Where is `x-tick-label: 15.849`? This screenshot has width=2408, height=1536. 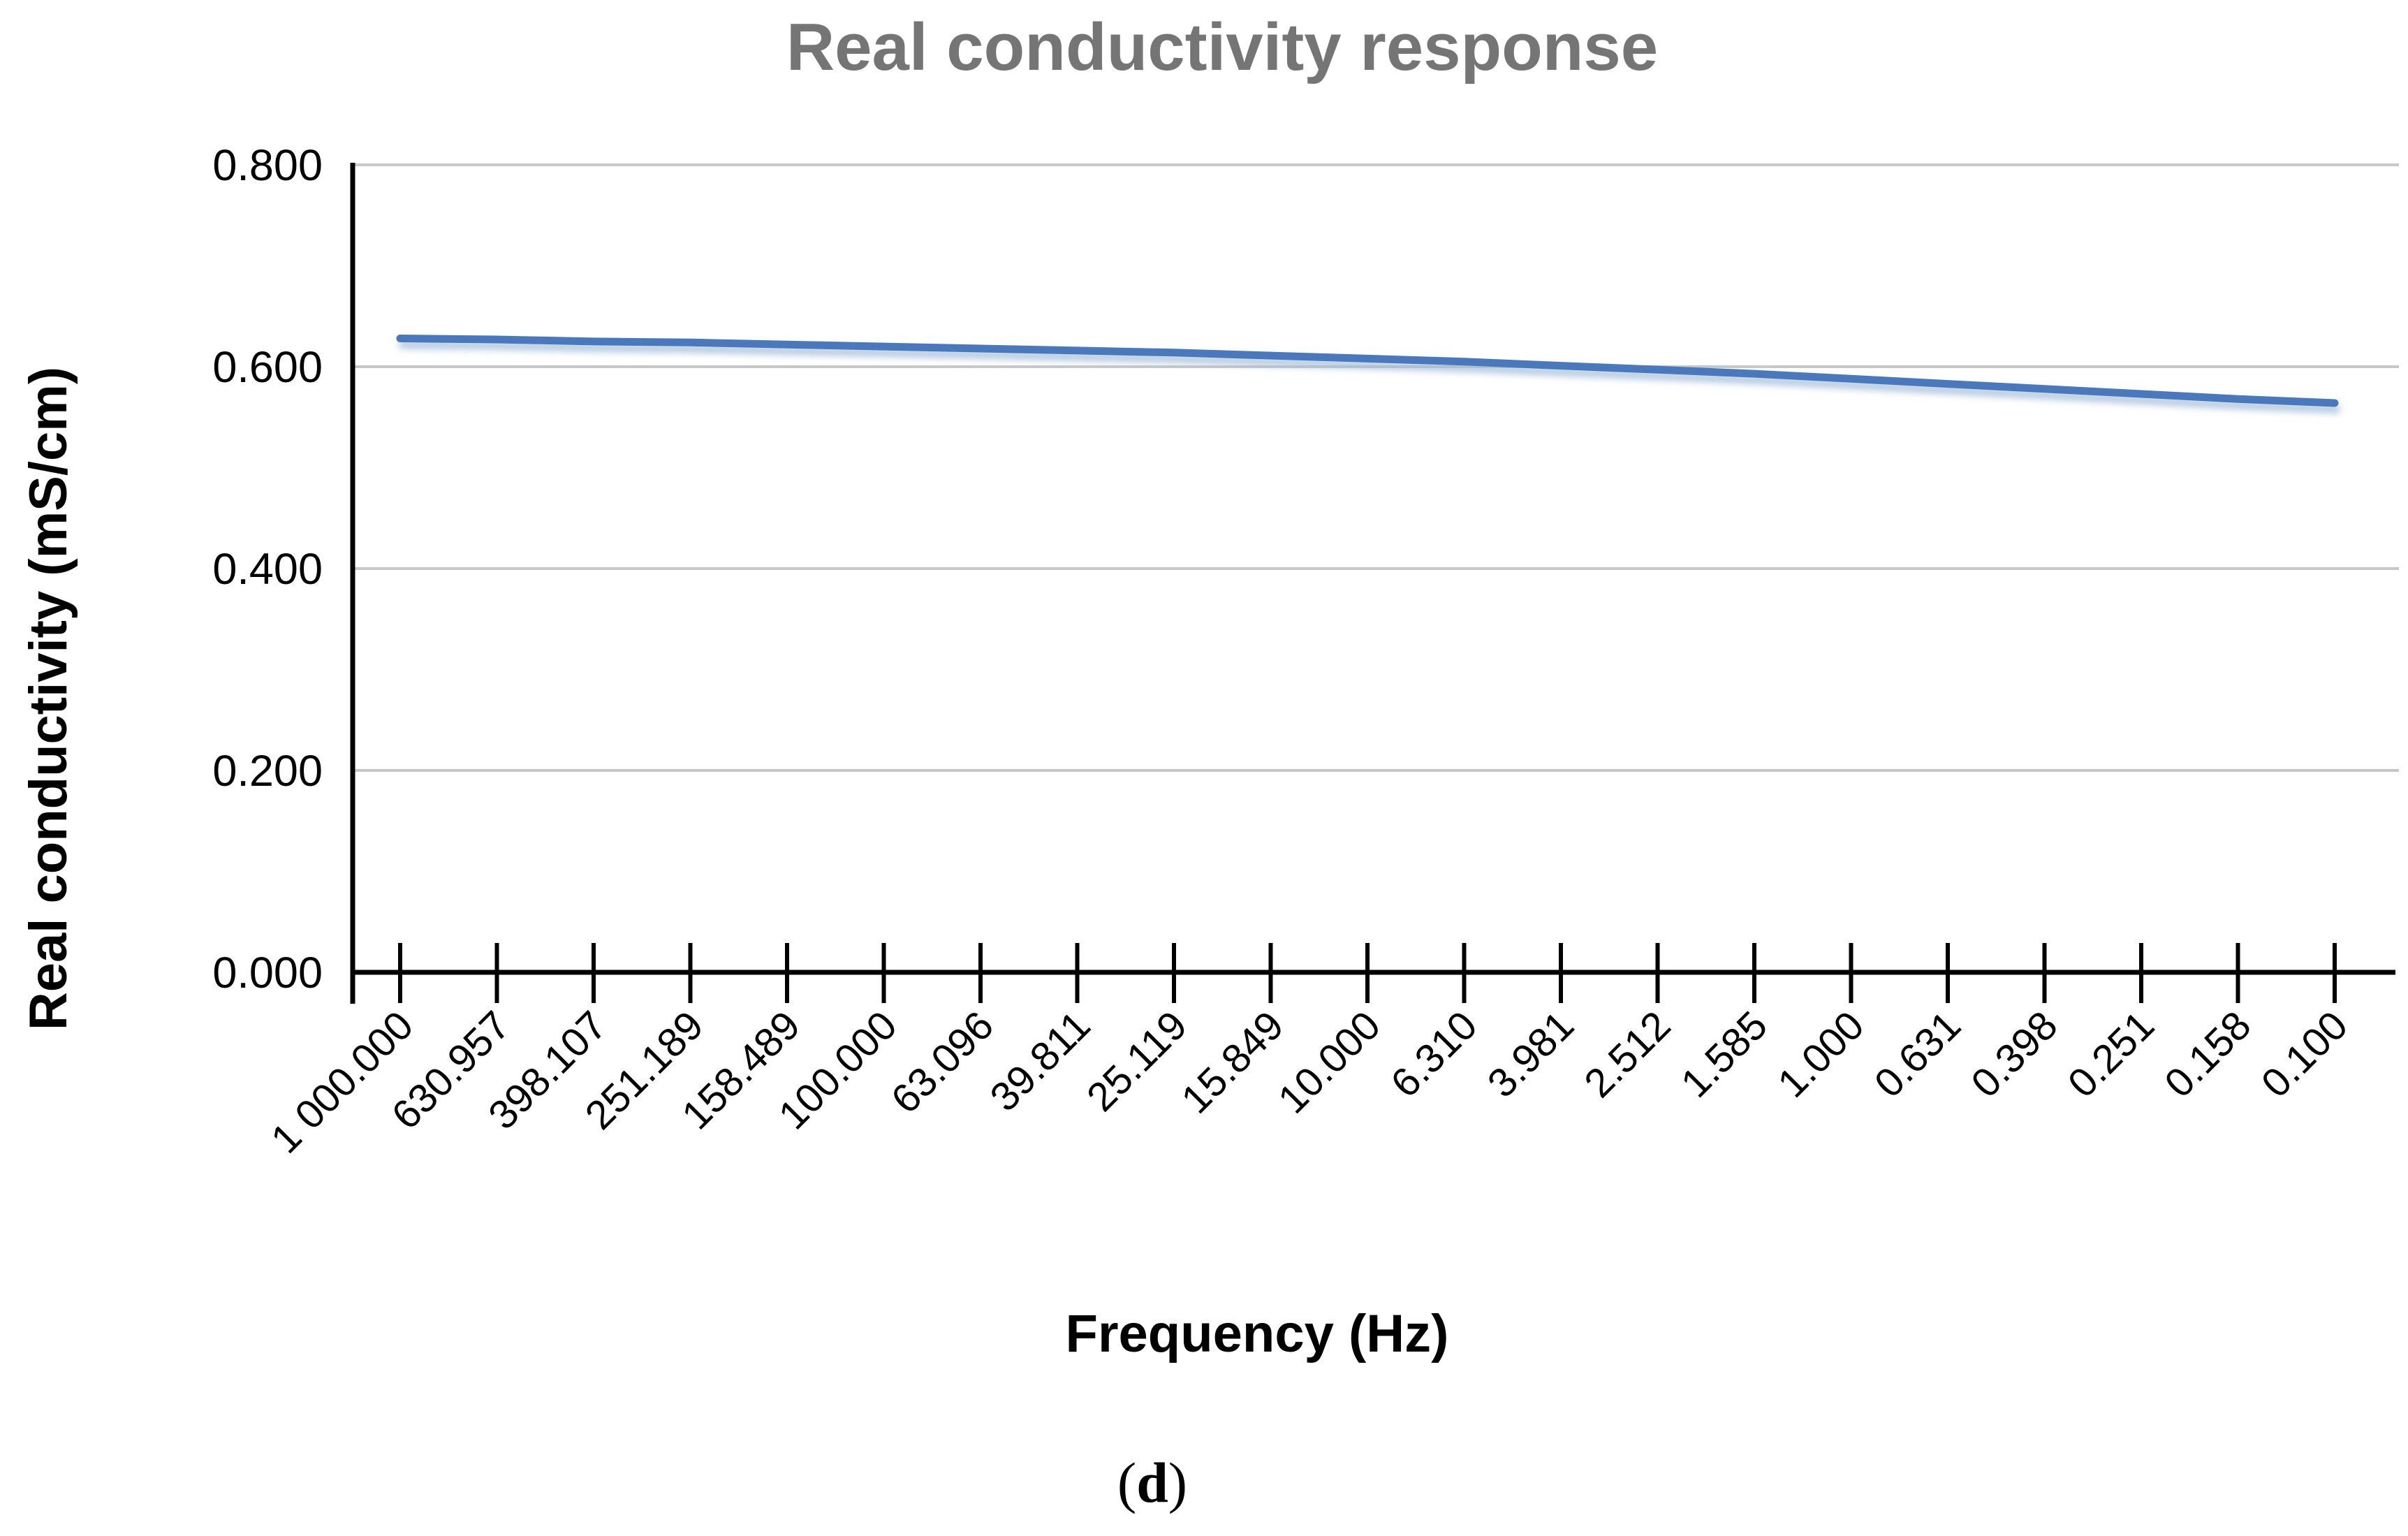 x-tick-label: 15.849 is located at coordinates (1232, 1062).